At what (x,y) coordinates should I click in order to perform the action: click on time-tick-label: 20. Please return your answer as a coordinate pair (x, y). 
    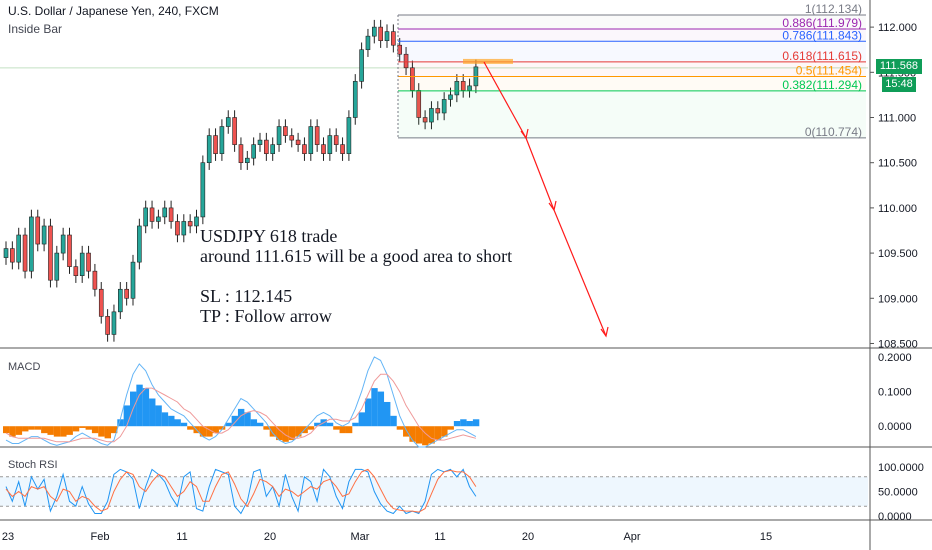
    Looking at the image, I should click on (270, 537).